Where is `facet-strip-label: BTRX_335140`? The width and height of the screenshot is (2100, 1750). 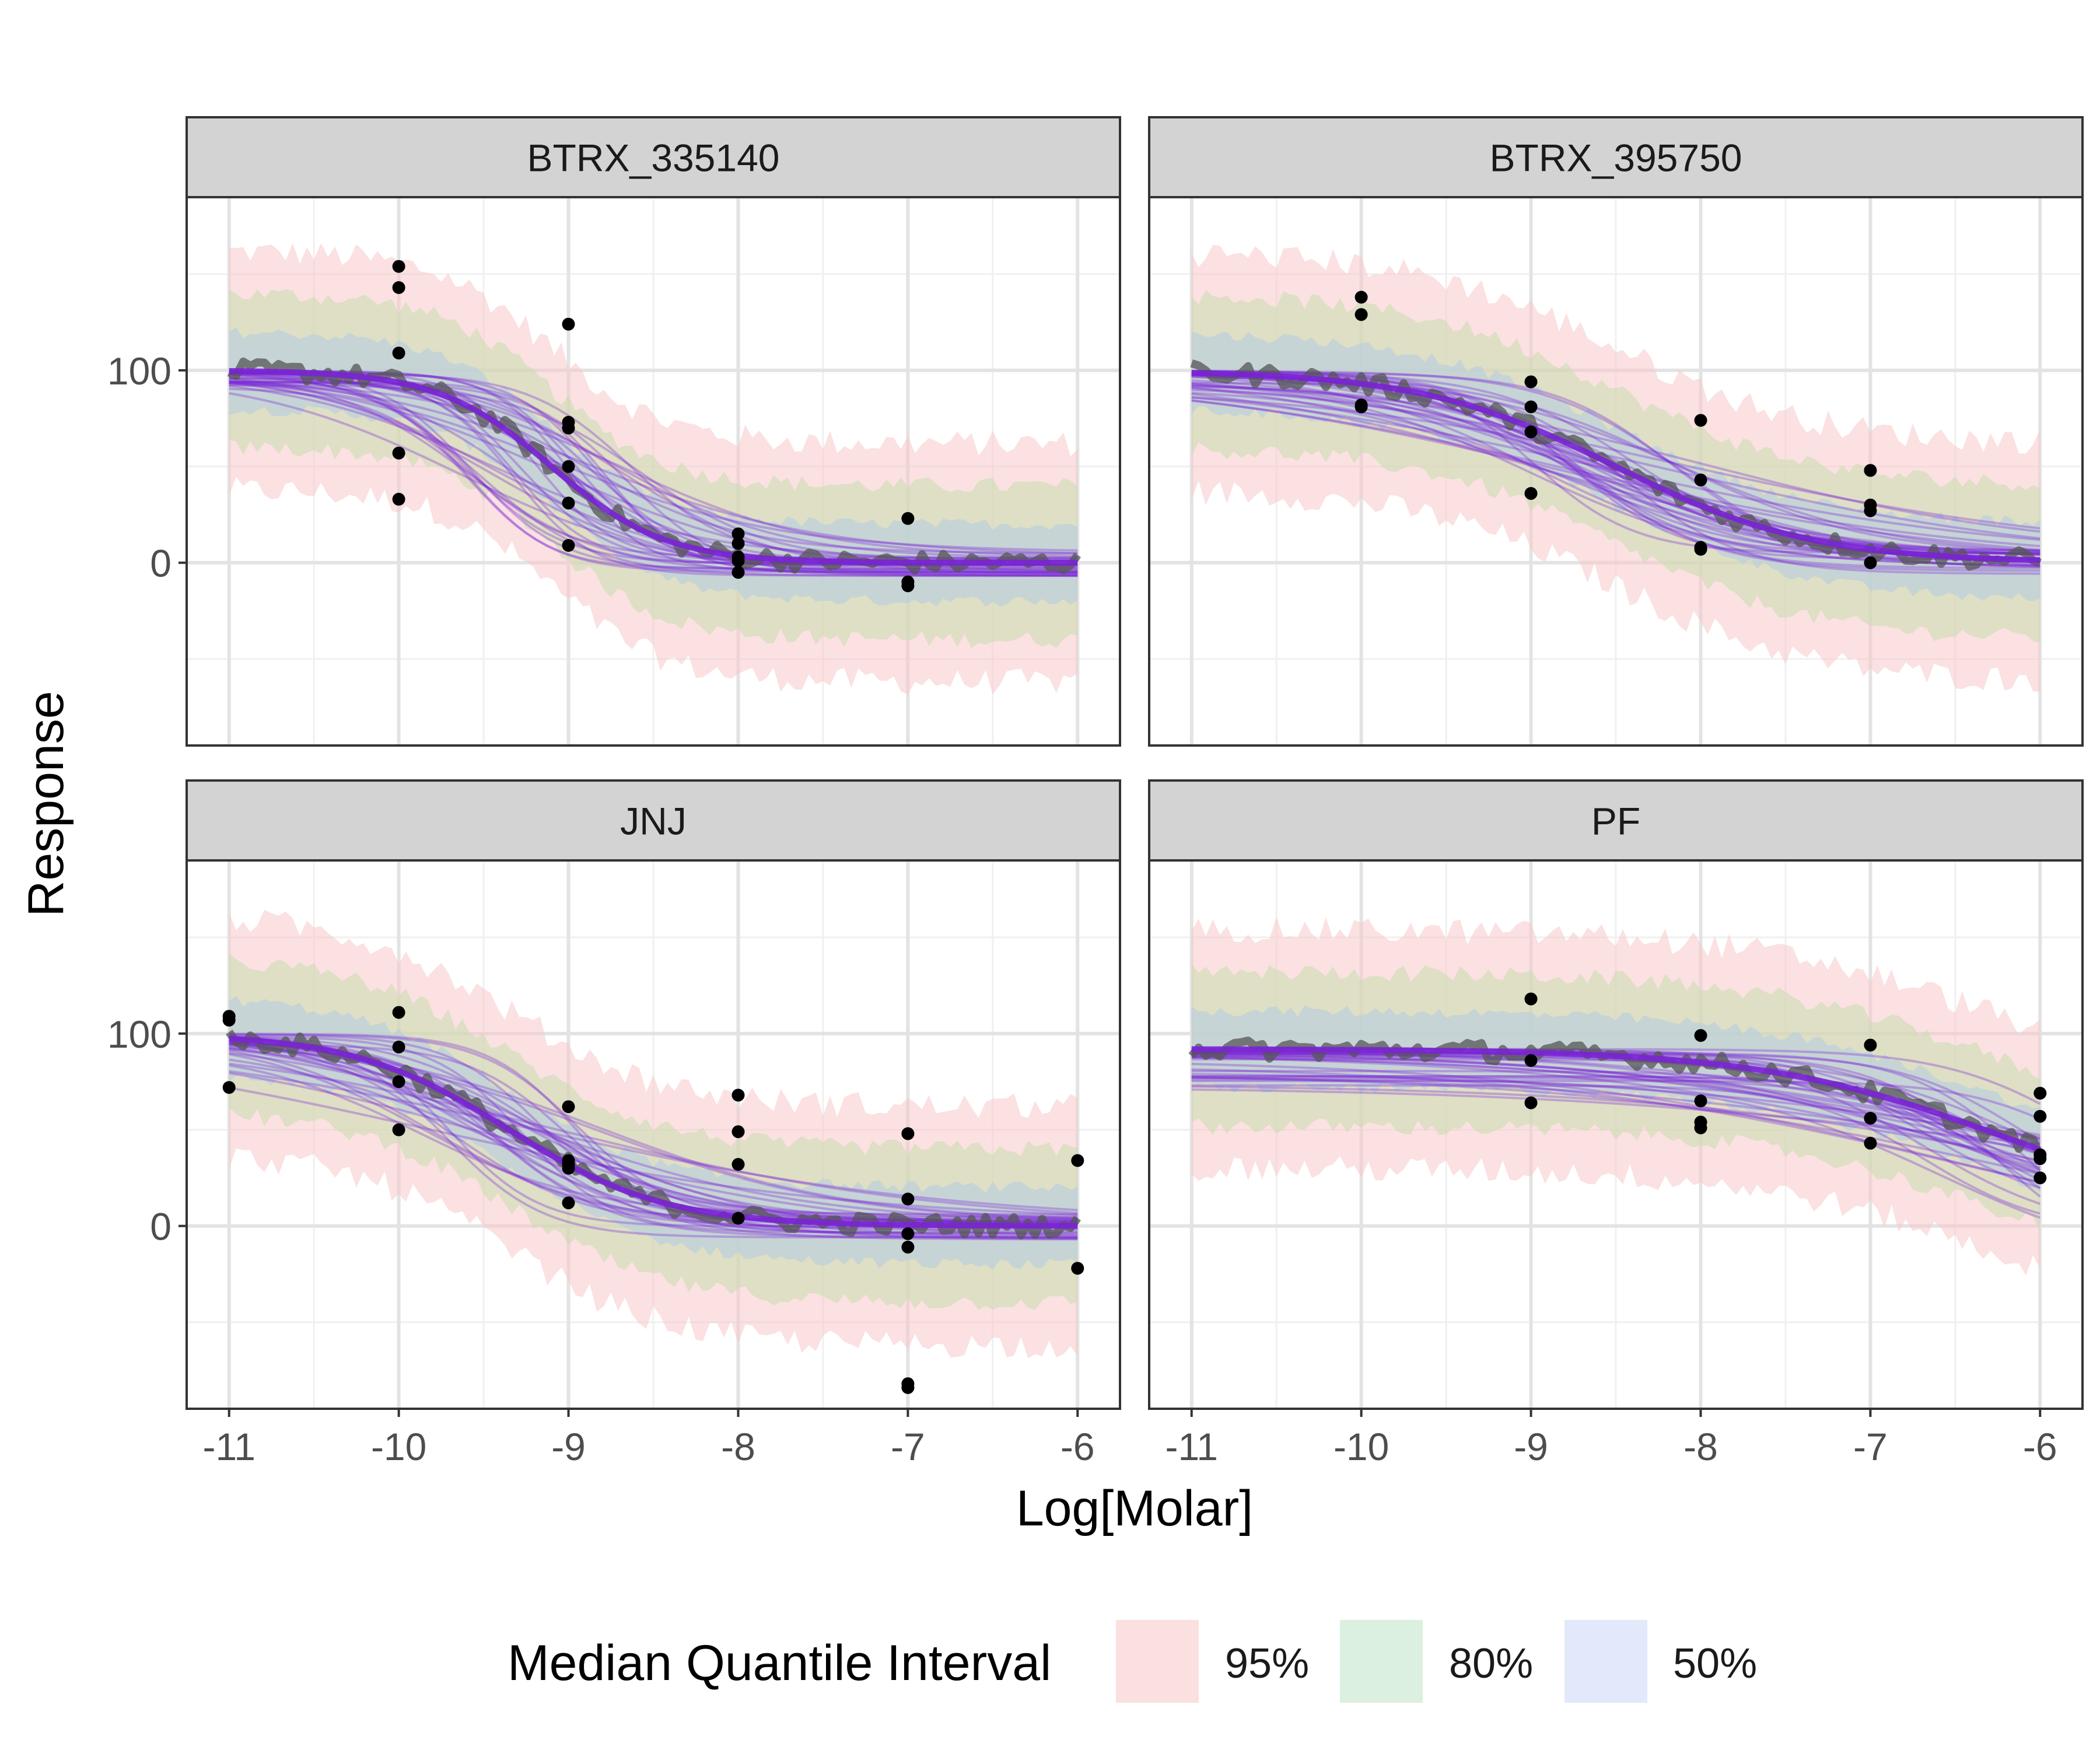 facet-strip-label: BTRX_335140 is located at coordinates (653, 158).